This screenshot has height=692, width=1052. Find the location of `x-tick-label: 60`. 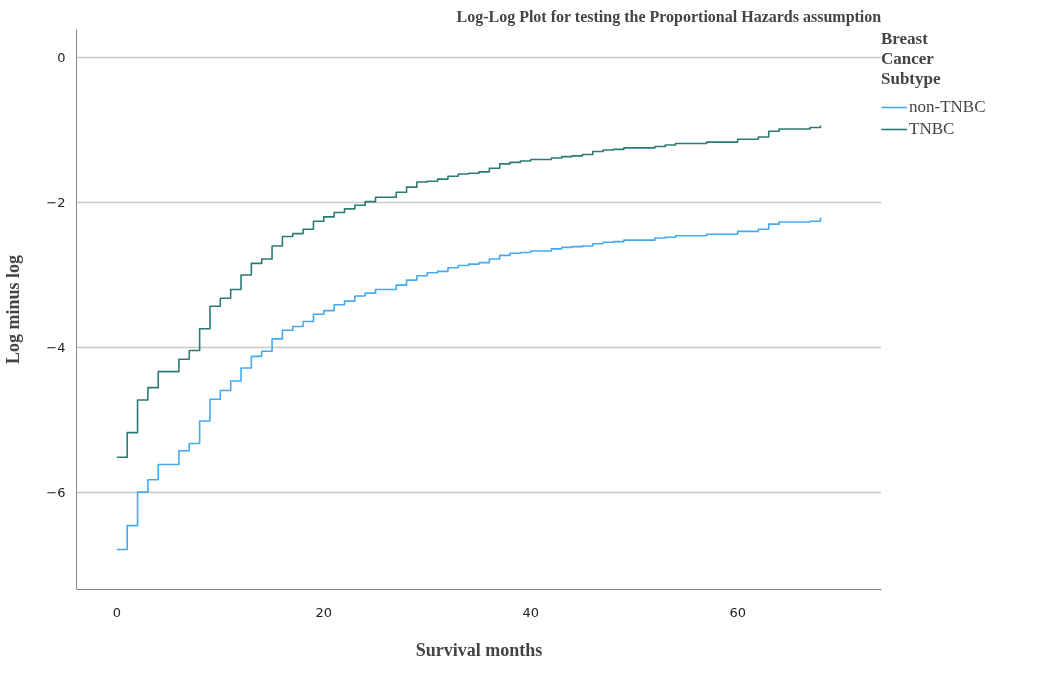

x-tick-label: 60 is located at coordinates (737, 612).